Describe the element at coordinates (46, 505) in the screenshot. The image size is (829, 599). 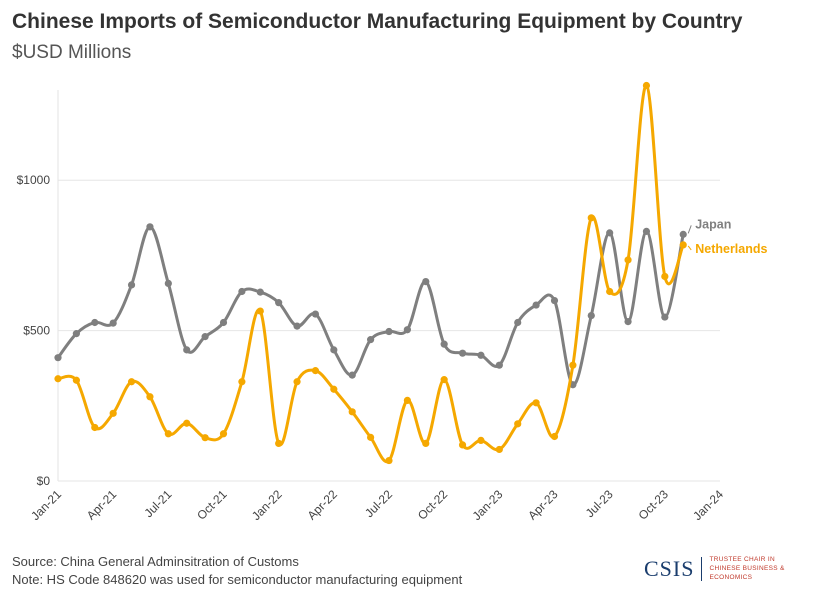
I see `x-tick-label: Jan-21` at that location.